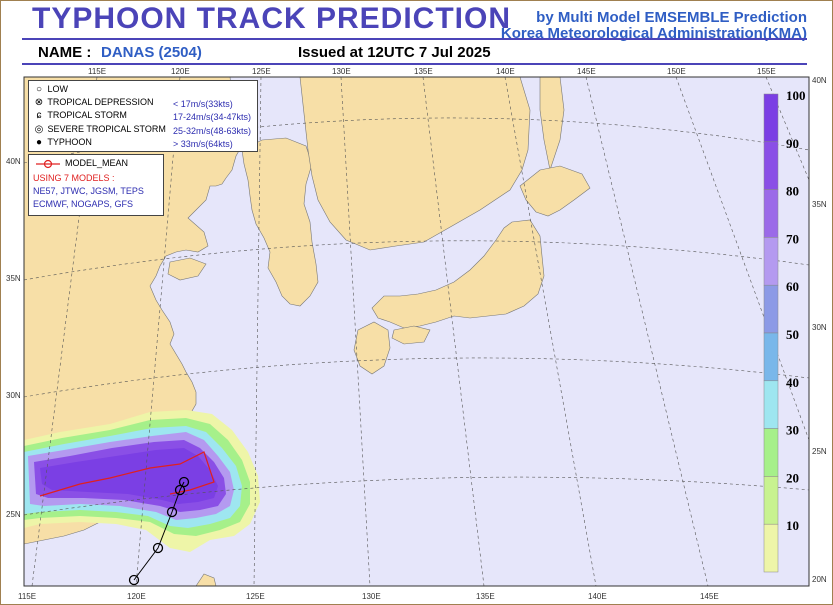 The image size is (833, 605). What do you see at coordinates (180, 71) in the screenshot?
I see `top-longitude-label: 120E` at bounding box center [180, 71].